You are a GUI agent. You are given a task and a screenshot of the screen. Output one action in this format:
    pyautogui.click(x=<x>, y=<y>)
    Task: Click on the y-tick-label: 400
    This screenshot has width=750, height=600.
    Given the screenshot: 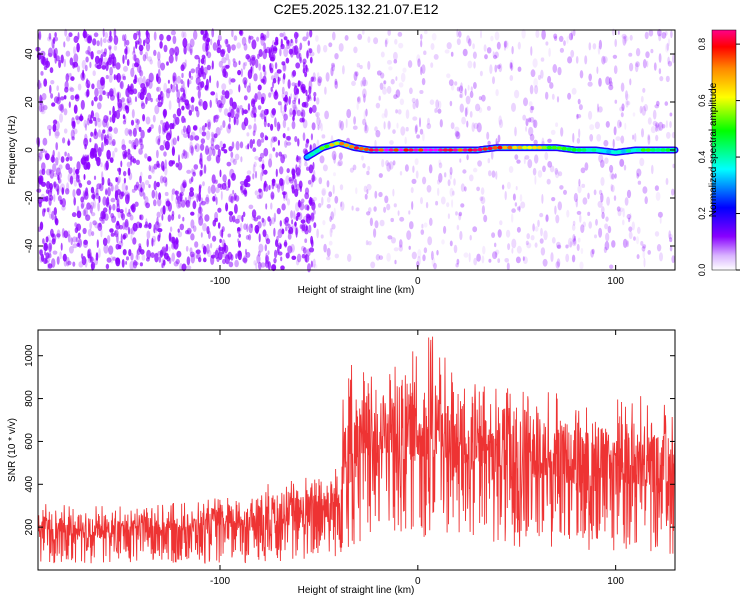 What is the action you would take?
    pyautogui.click(x=29, y=484)
    